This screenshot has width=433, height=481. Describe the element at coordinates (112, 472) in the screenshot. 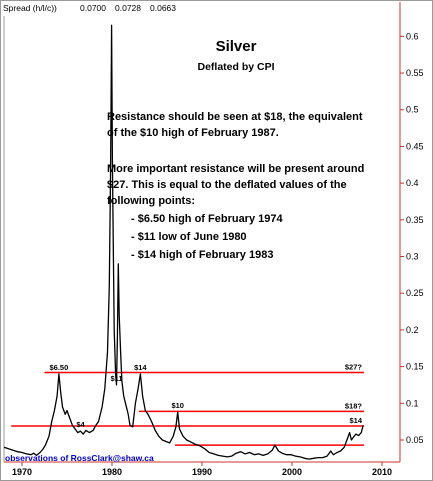

I see `x-tick-label: 1980` at that location.